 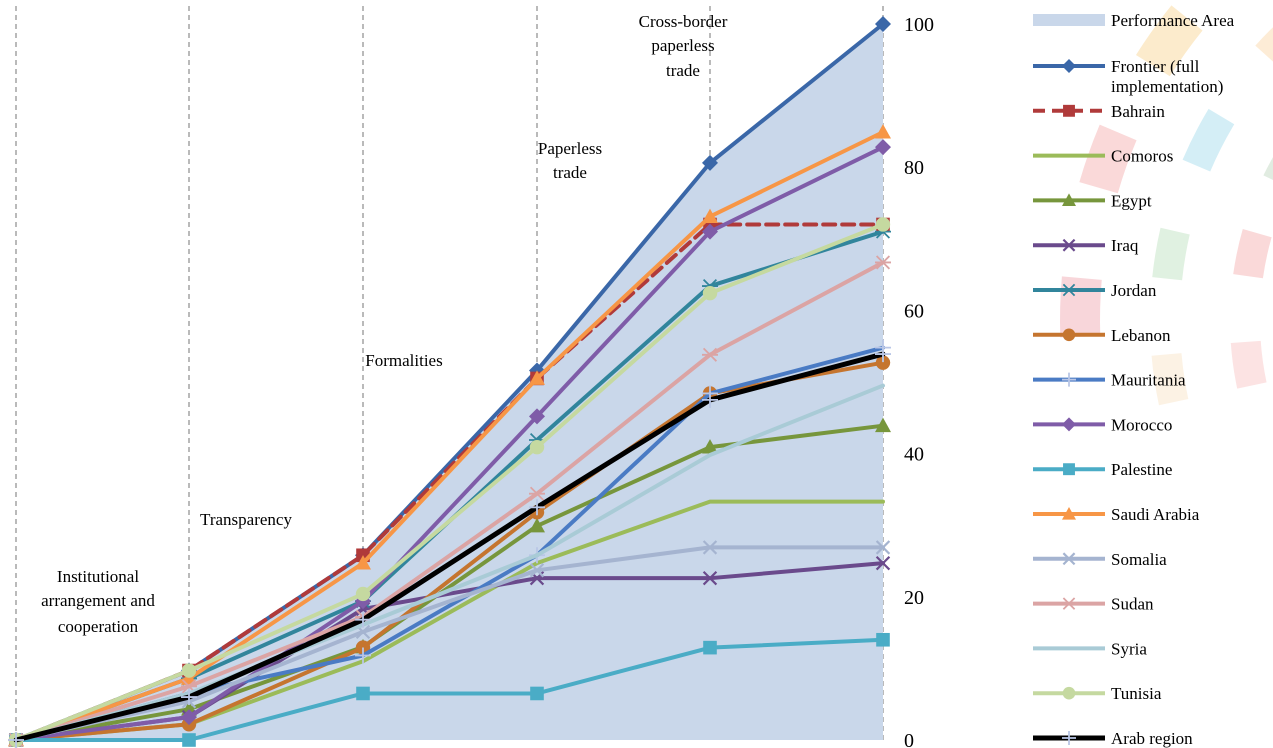 What do you see at coordinates (1125, 245) in the screenshot?
I see `legend-label-iraq: Iraq` at bounding box center [1125, 245].